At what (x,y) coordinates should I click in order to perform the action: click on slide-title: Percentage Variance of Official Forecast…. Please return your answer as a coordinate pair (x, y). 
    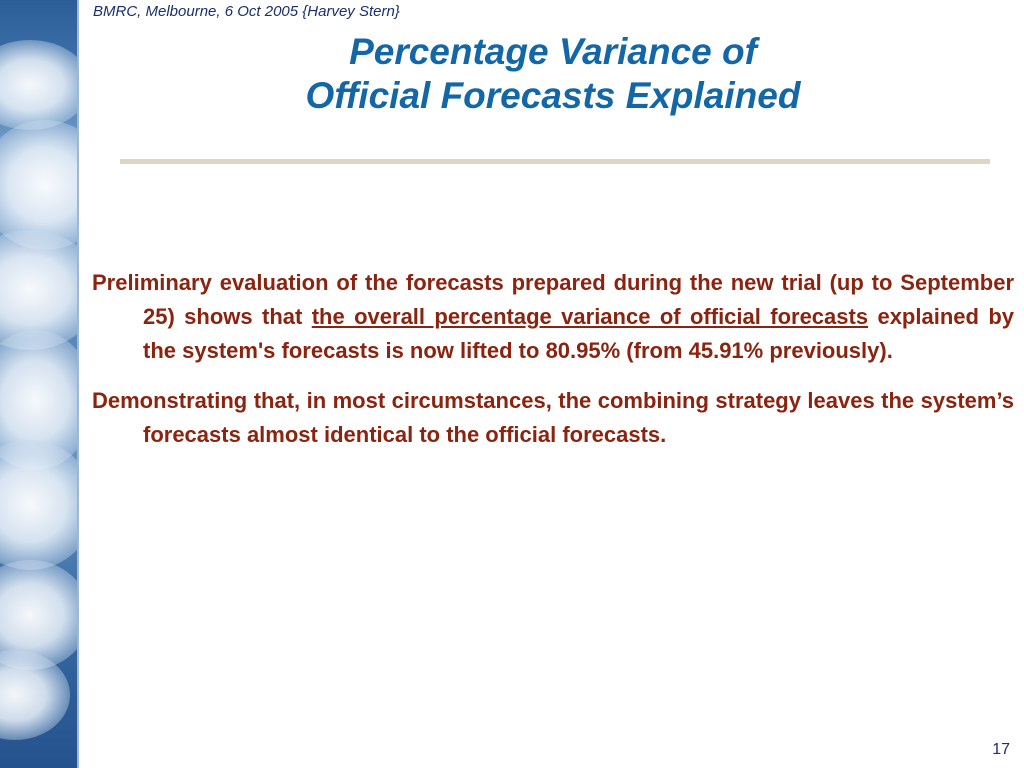
    Looking at the image, I should click on (553, 74).